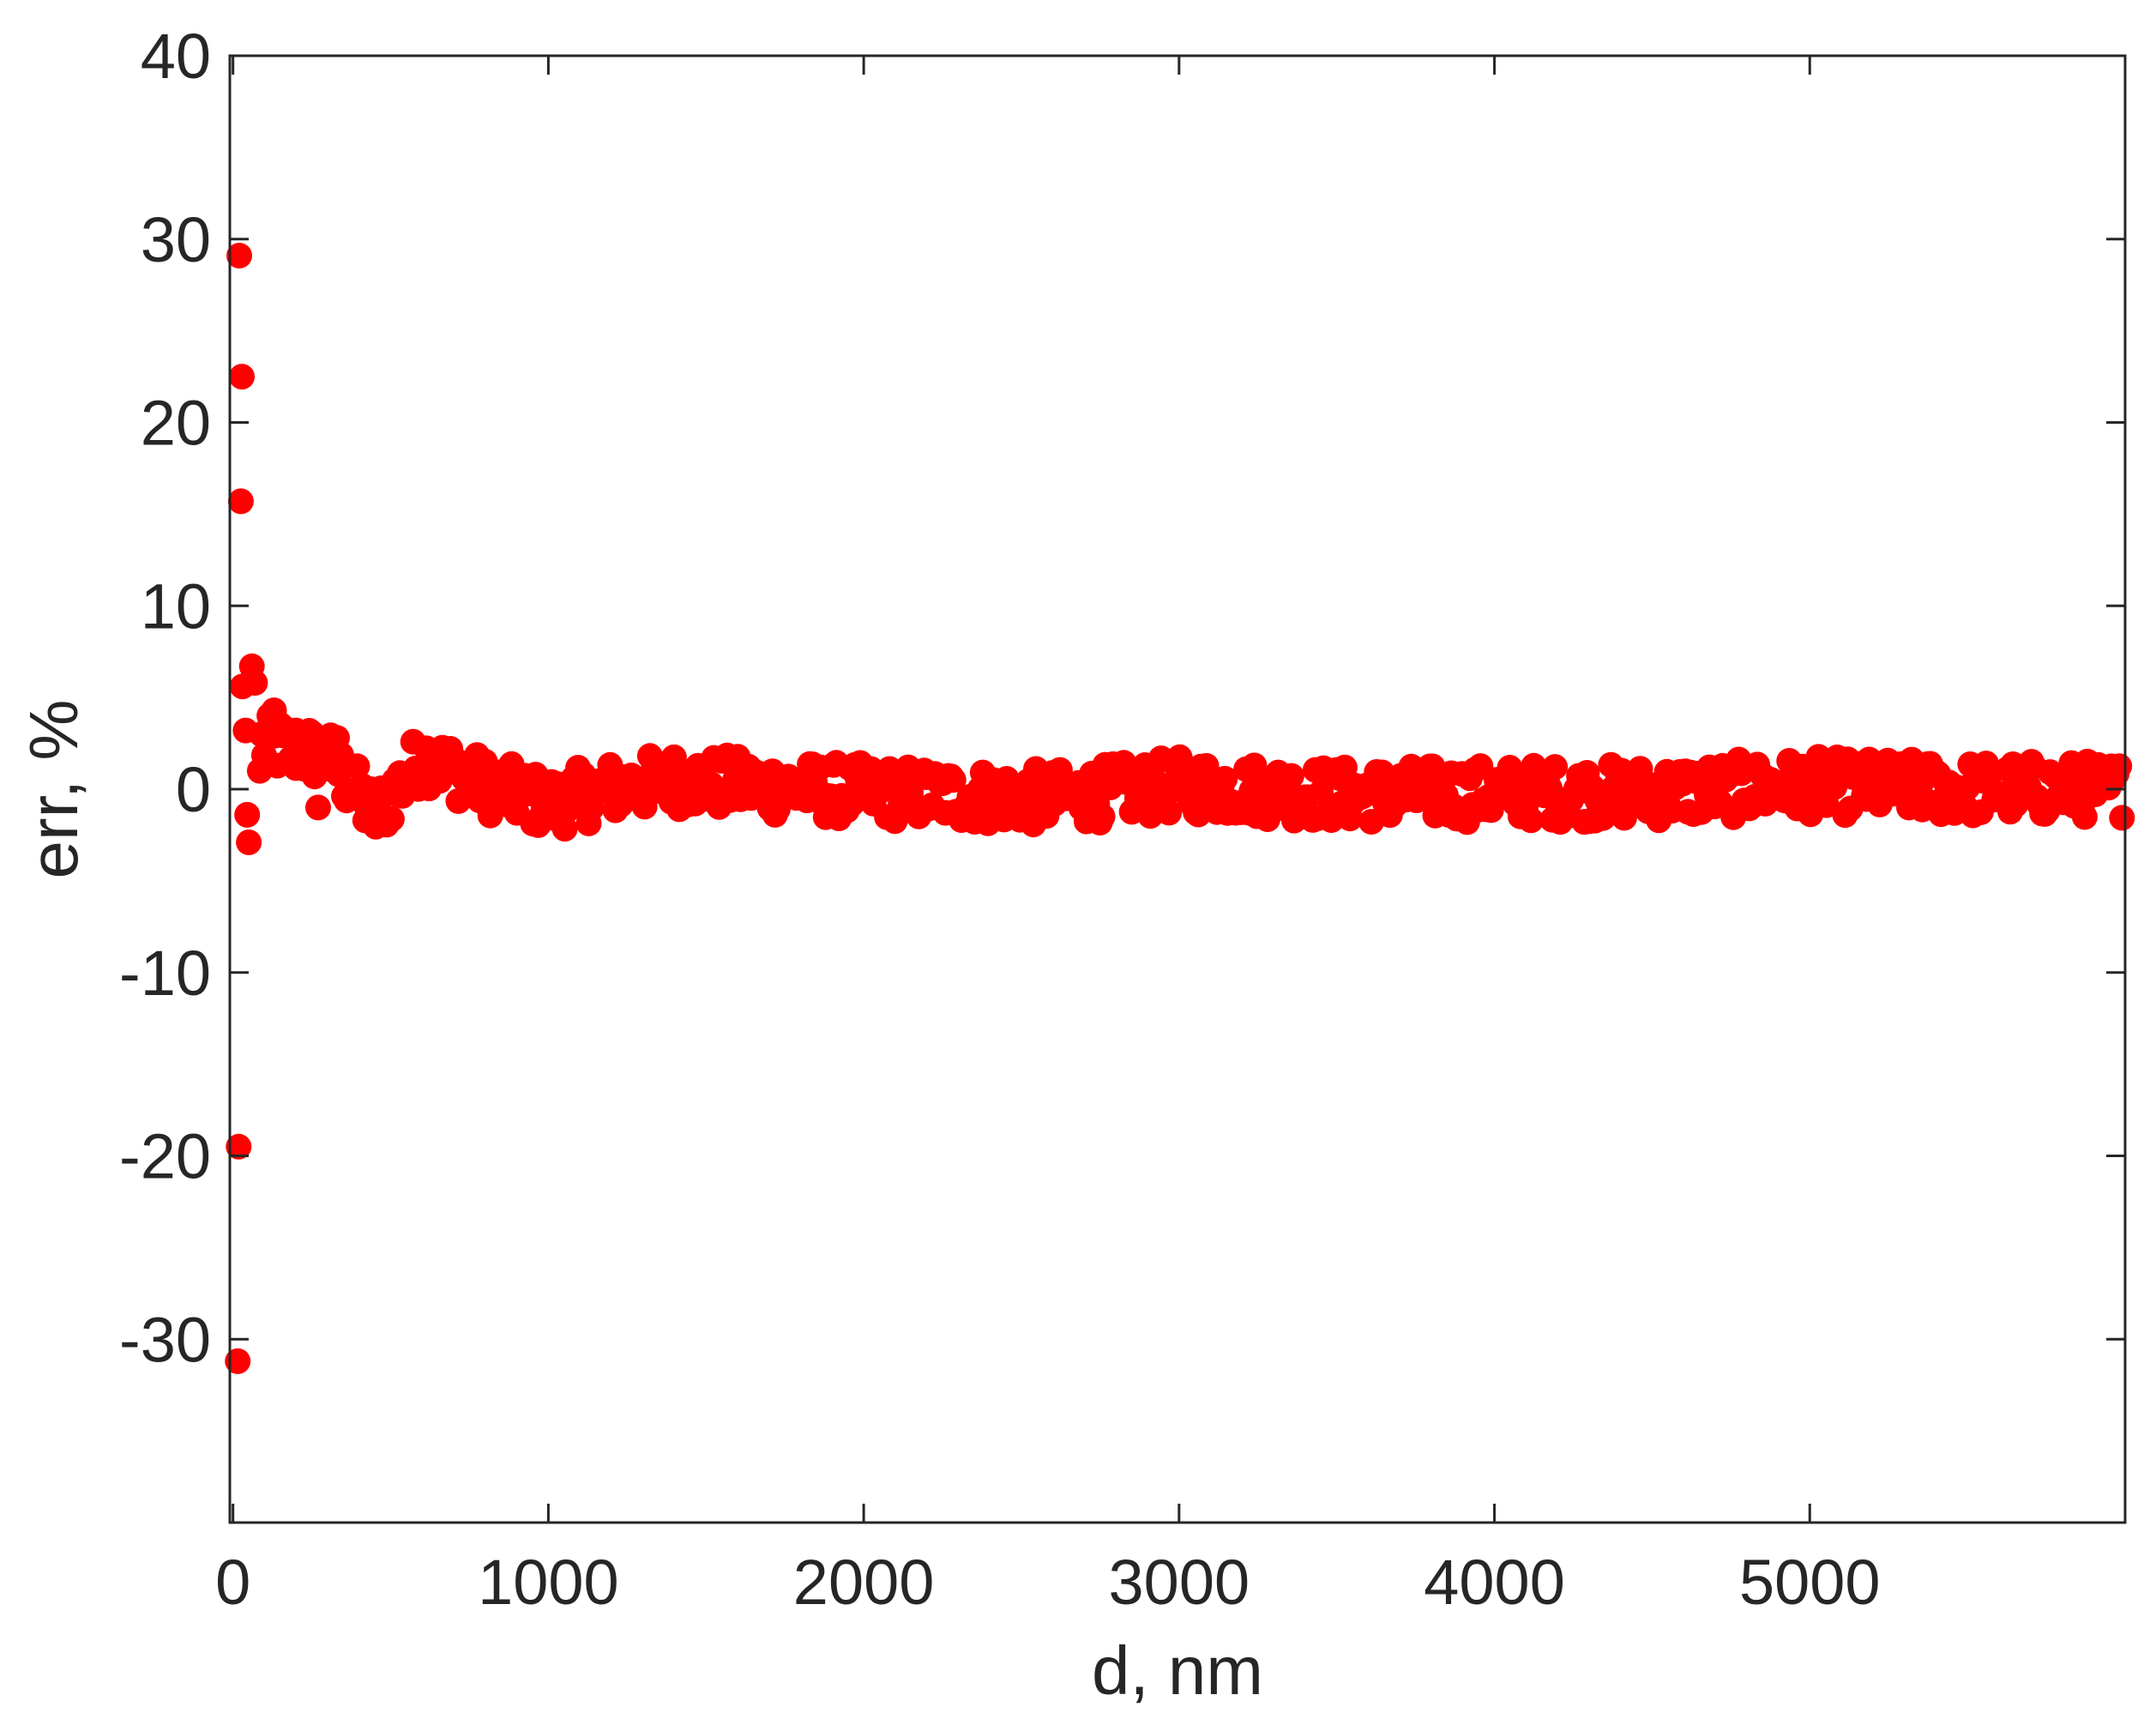  What do you see at coordinates (1494, 1582) in the screenshot?
I see `x-tick-label: 4000` at bounding box center [1494, 1582].